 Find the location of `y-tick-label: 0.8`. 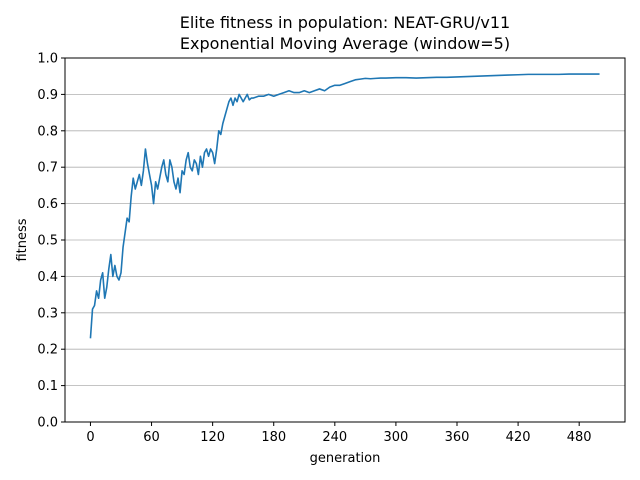

y-tick-label: 0.8 is located at coordinates (47, 131).